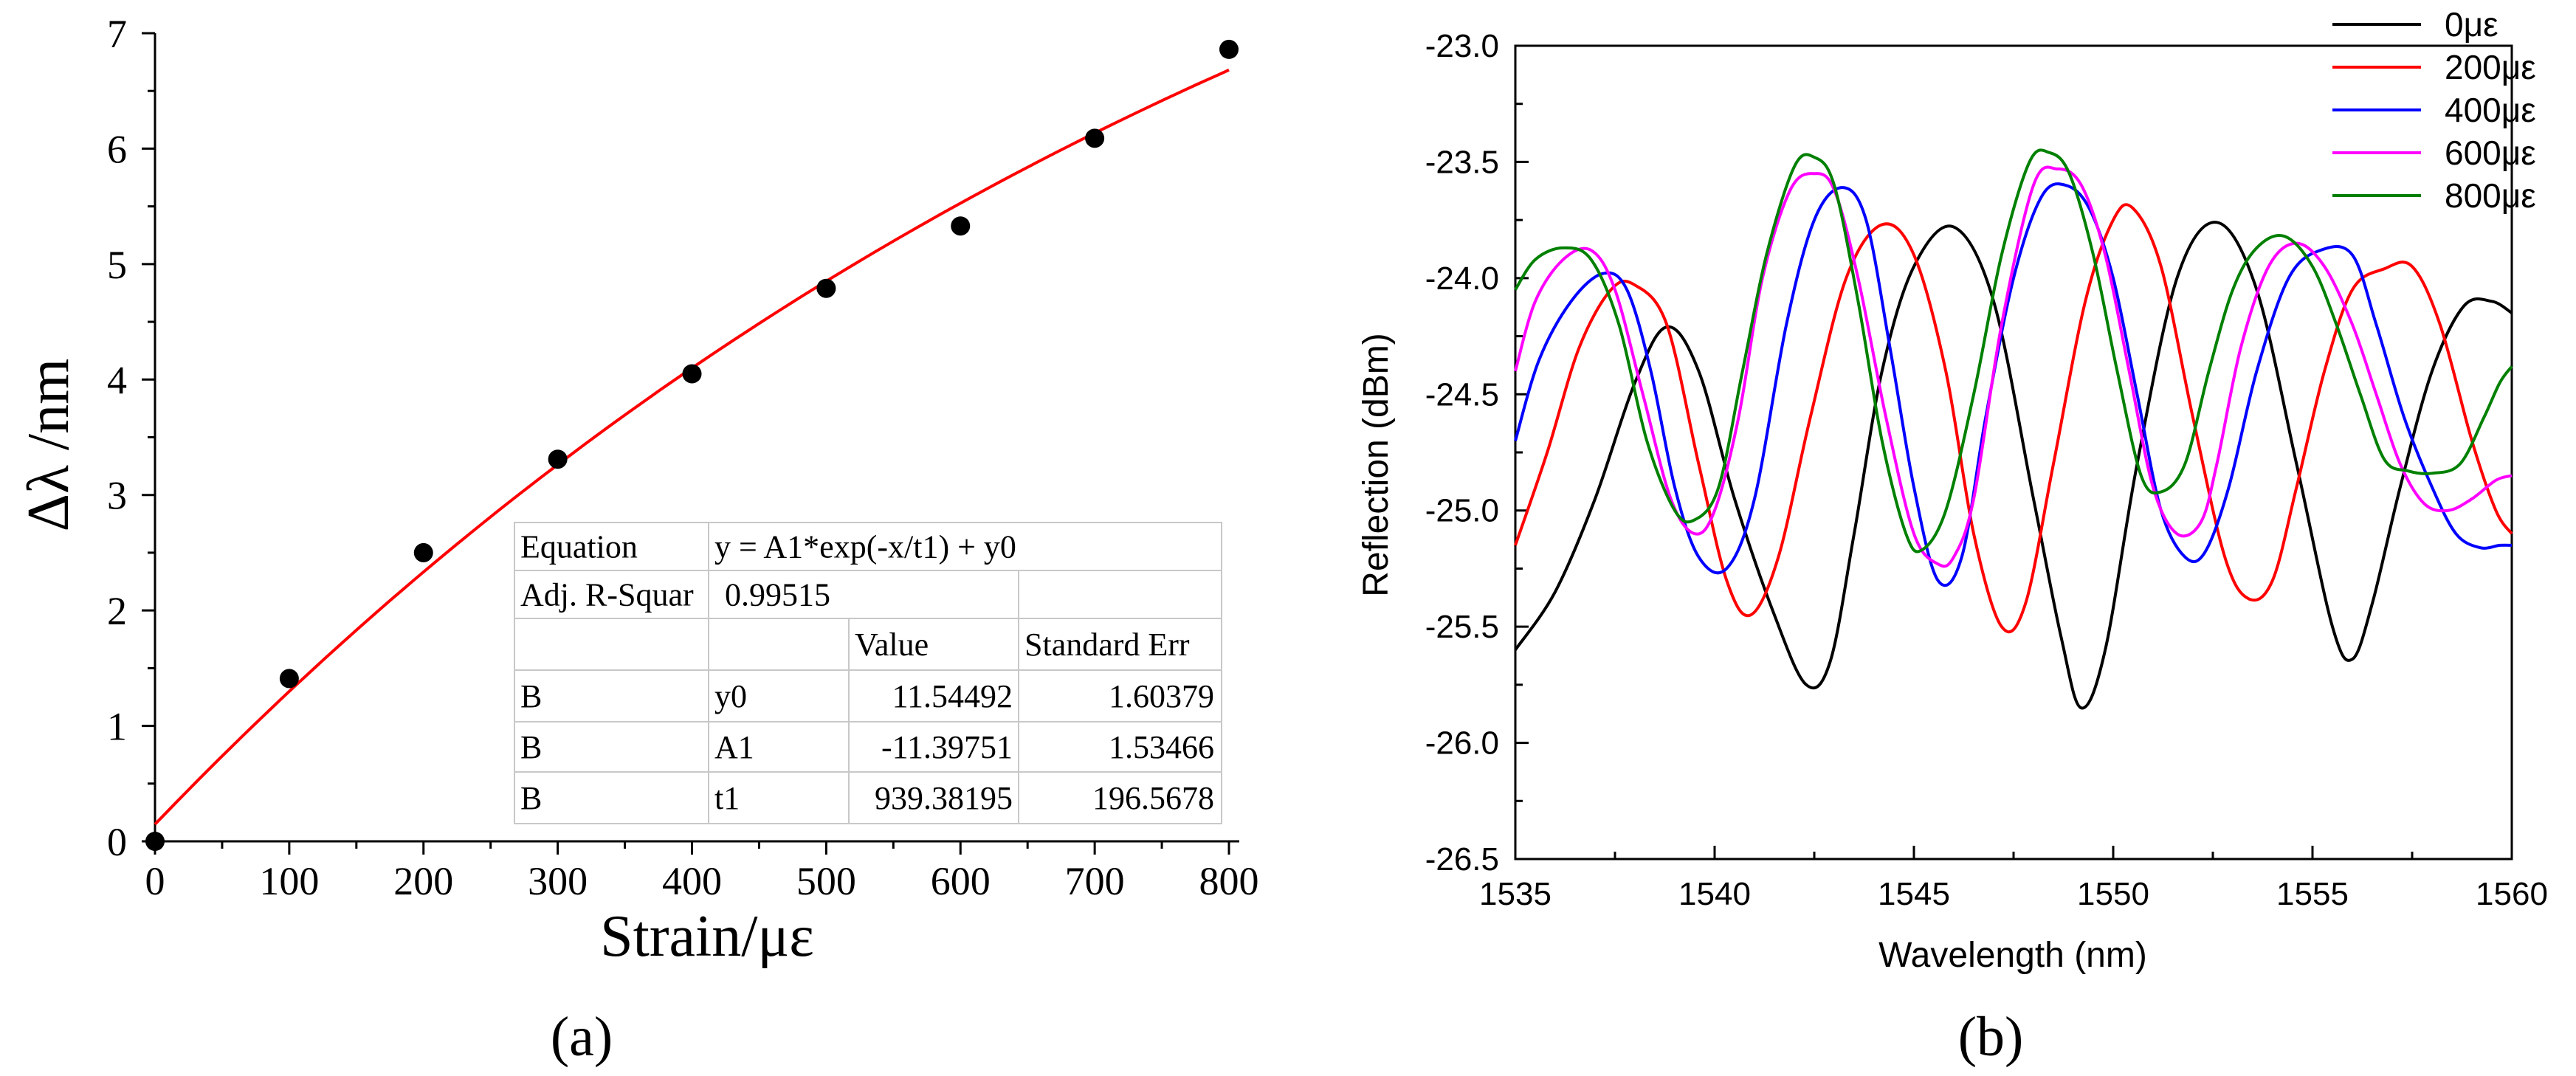 The width and height of the screenshot is (2576, 1076). I want to click on panel-b-x-tick-label: 1535, so click(1516, 894).